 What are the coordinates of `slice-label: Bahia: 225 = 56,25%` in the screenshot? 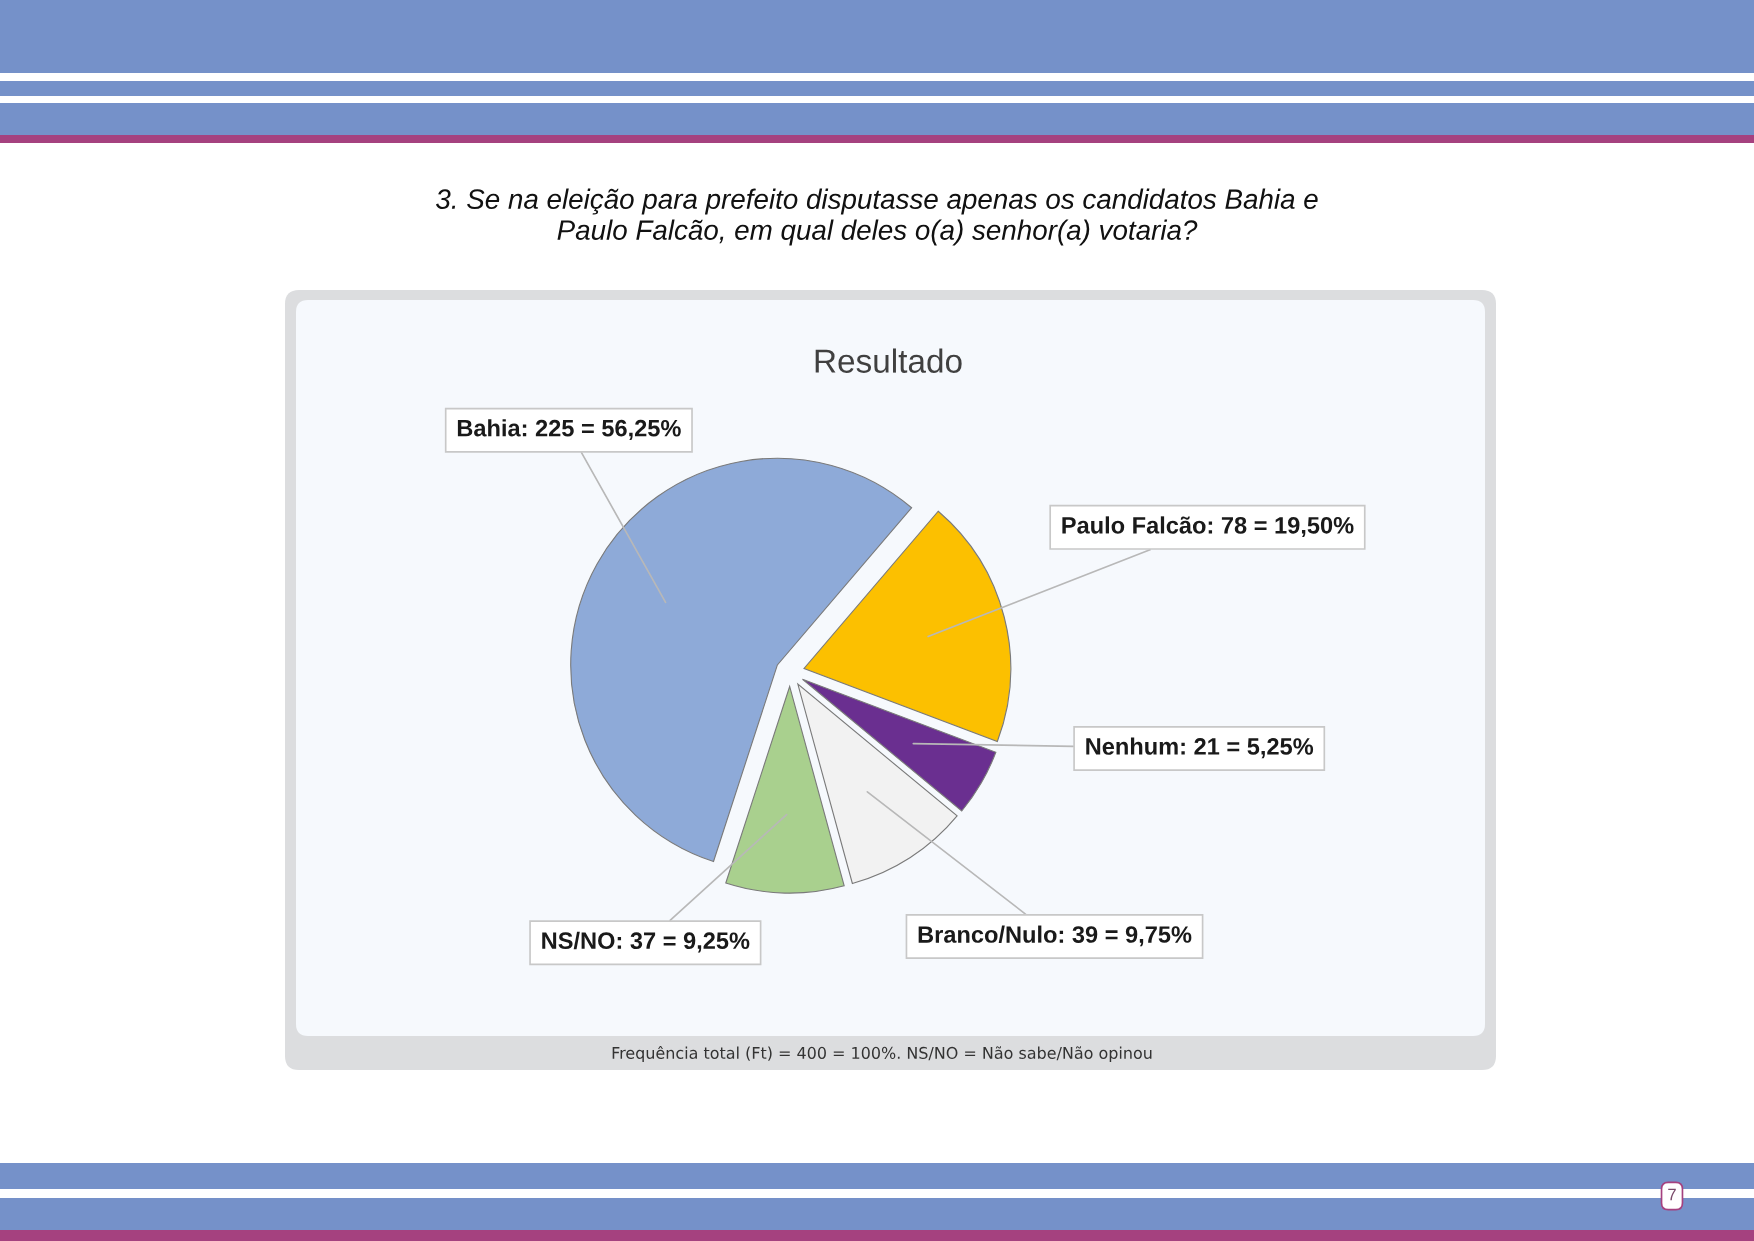 It's located at (569, 429).